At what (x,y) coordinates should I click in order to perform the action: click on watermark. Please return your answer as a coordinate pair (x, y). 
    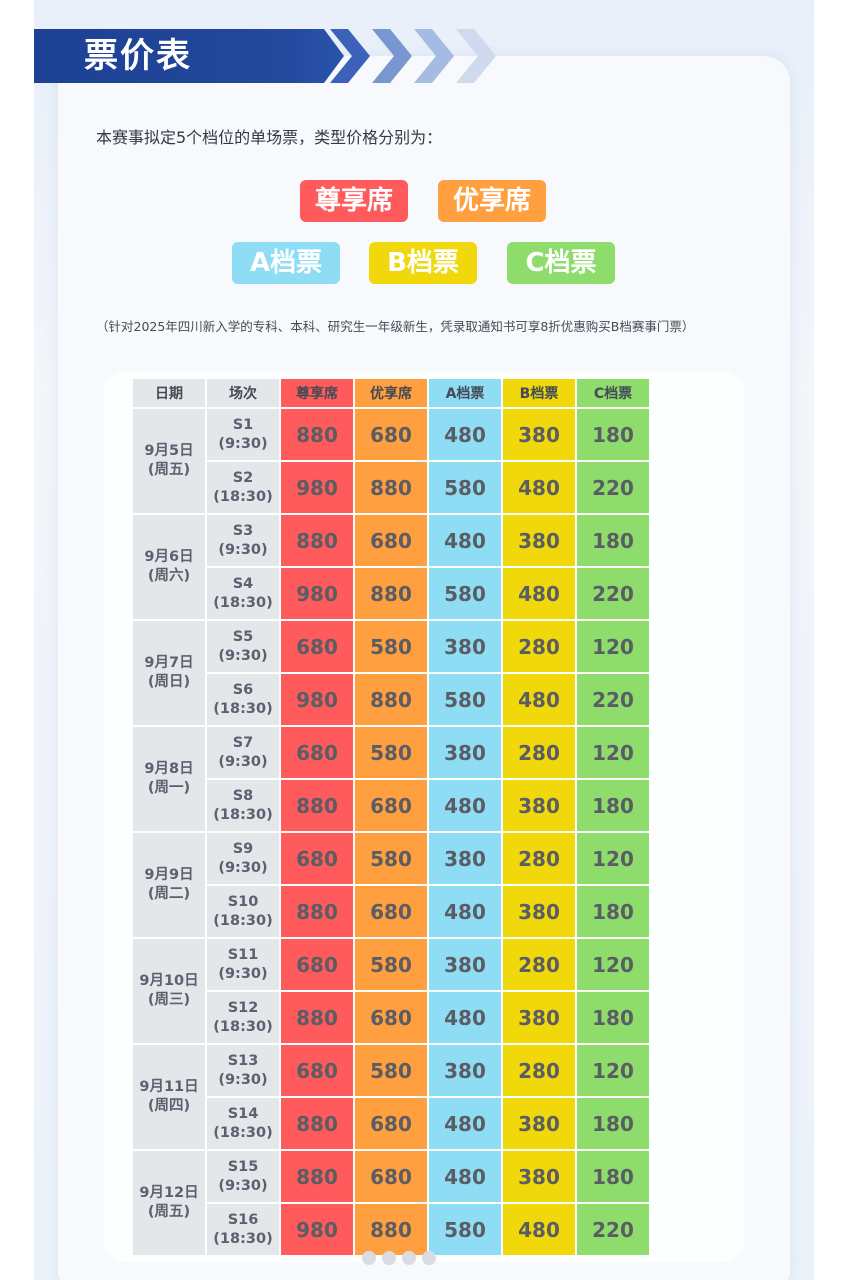
    Looking at the image, I should click on (402, 1258).